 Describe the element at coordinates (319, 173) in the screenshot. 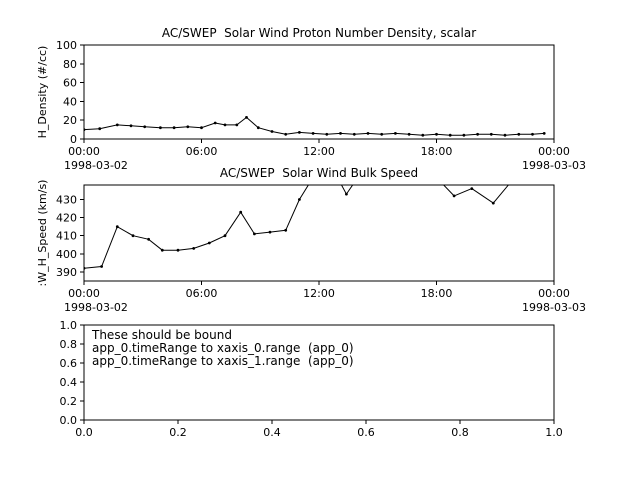

I see `plot-title: AC/SWEP Solar Wind Bulk Speed` at that location.